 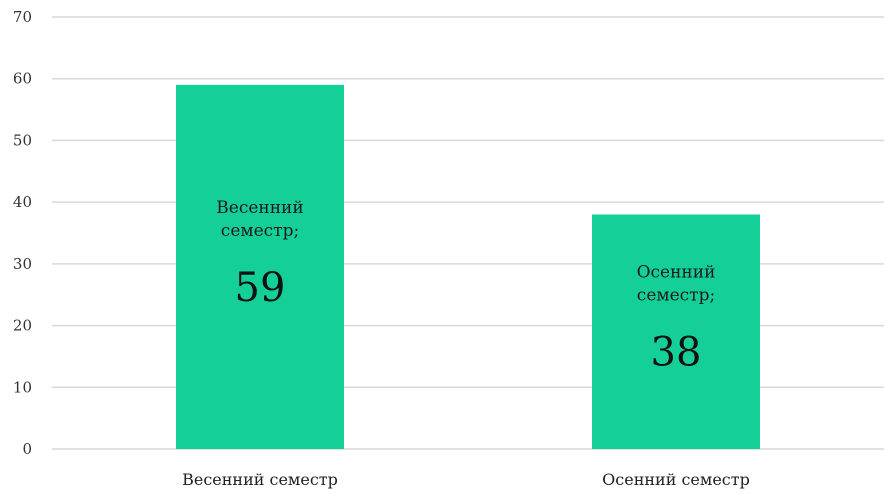 What do you see at coordinates (259, 208) in the screenshot?
I see `bar-data-label-name: Весенний` at bounding box center [259, 208].